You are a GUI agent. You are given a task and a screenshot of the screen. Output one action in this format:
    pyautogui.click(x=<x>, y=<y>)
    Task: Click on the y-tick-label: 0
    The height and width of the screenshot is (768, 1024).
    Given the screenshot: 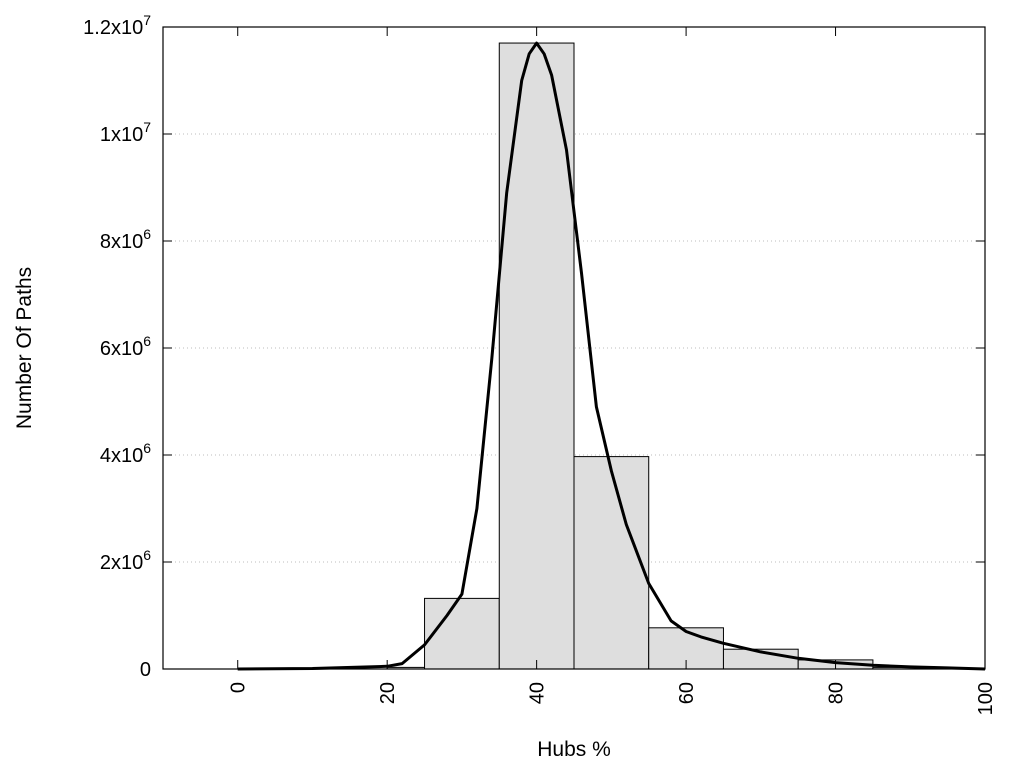 What is the action you would take?
    pyautogui.click(x=145, y=670)
    